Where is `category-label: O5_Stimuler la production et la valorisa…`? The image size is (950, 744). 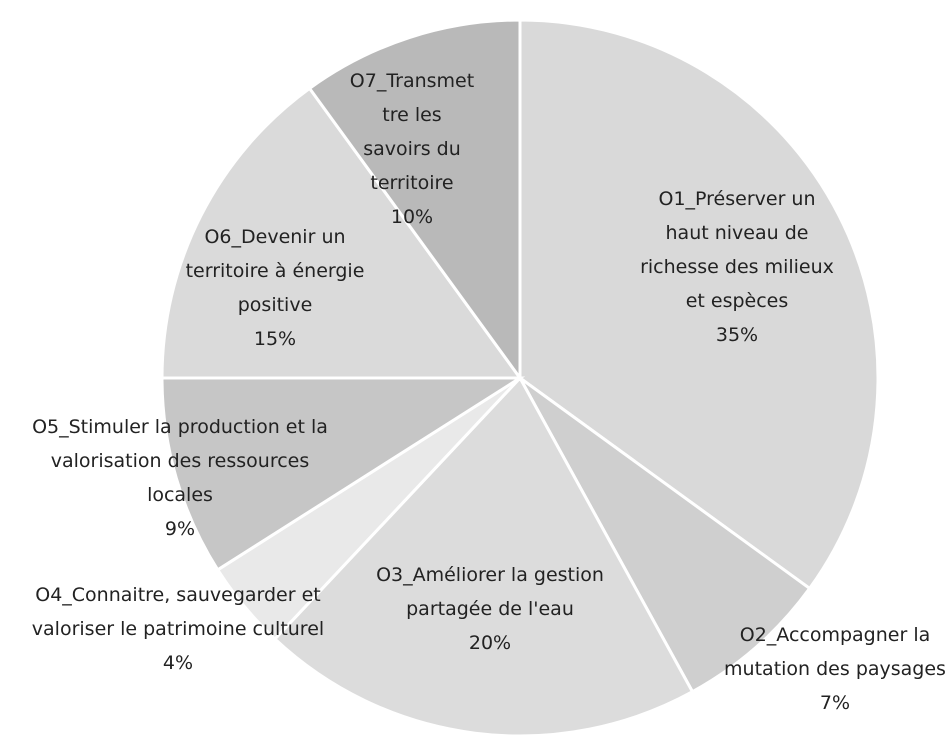
category-label: O5_Stimuler la production et la valorisa… is located at coordinates (180, 461).